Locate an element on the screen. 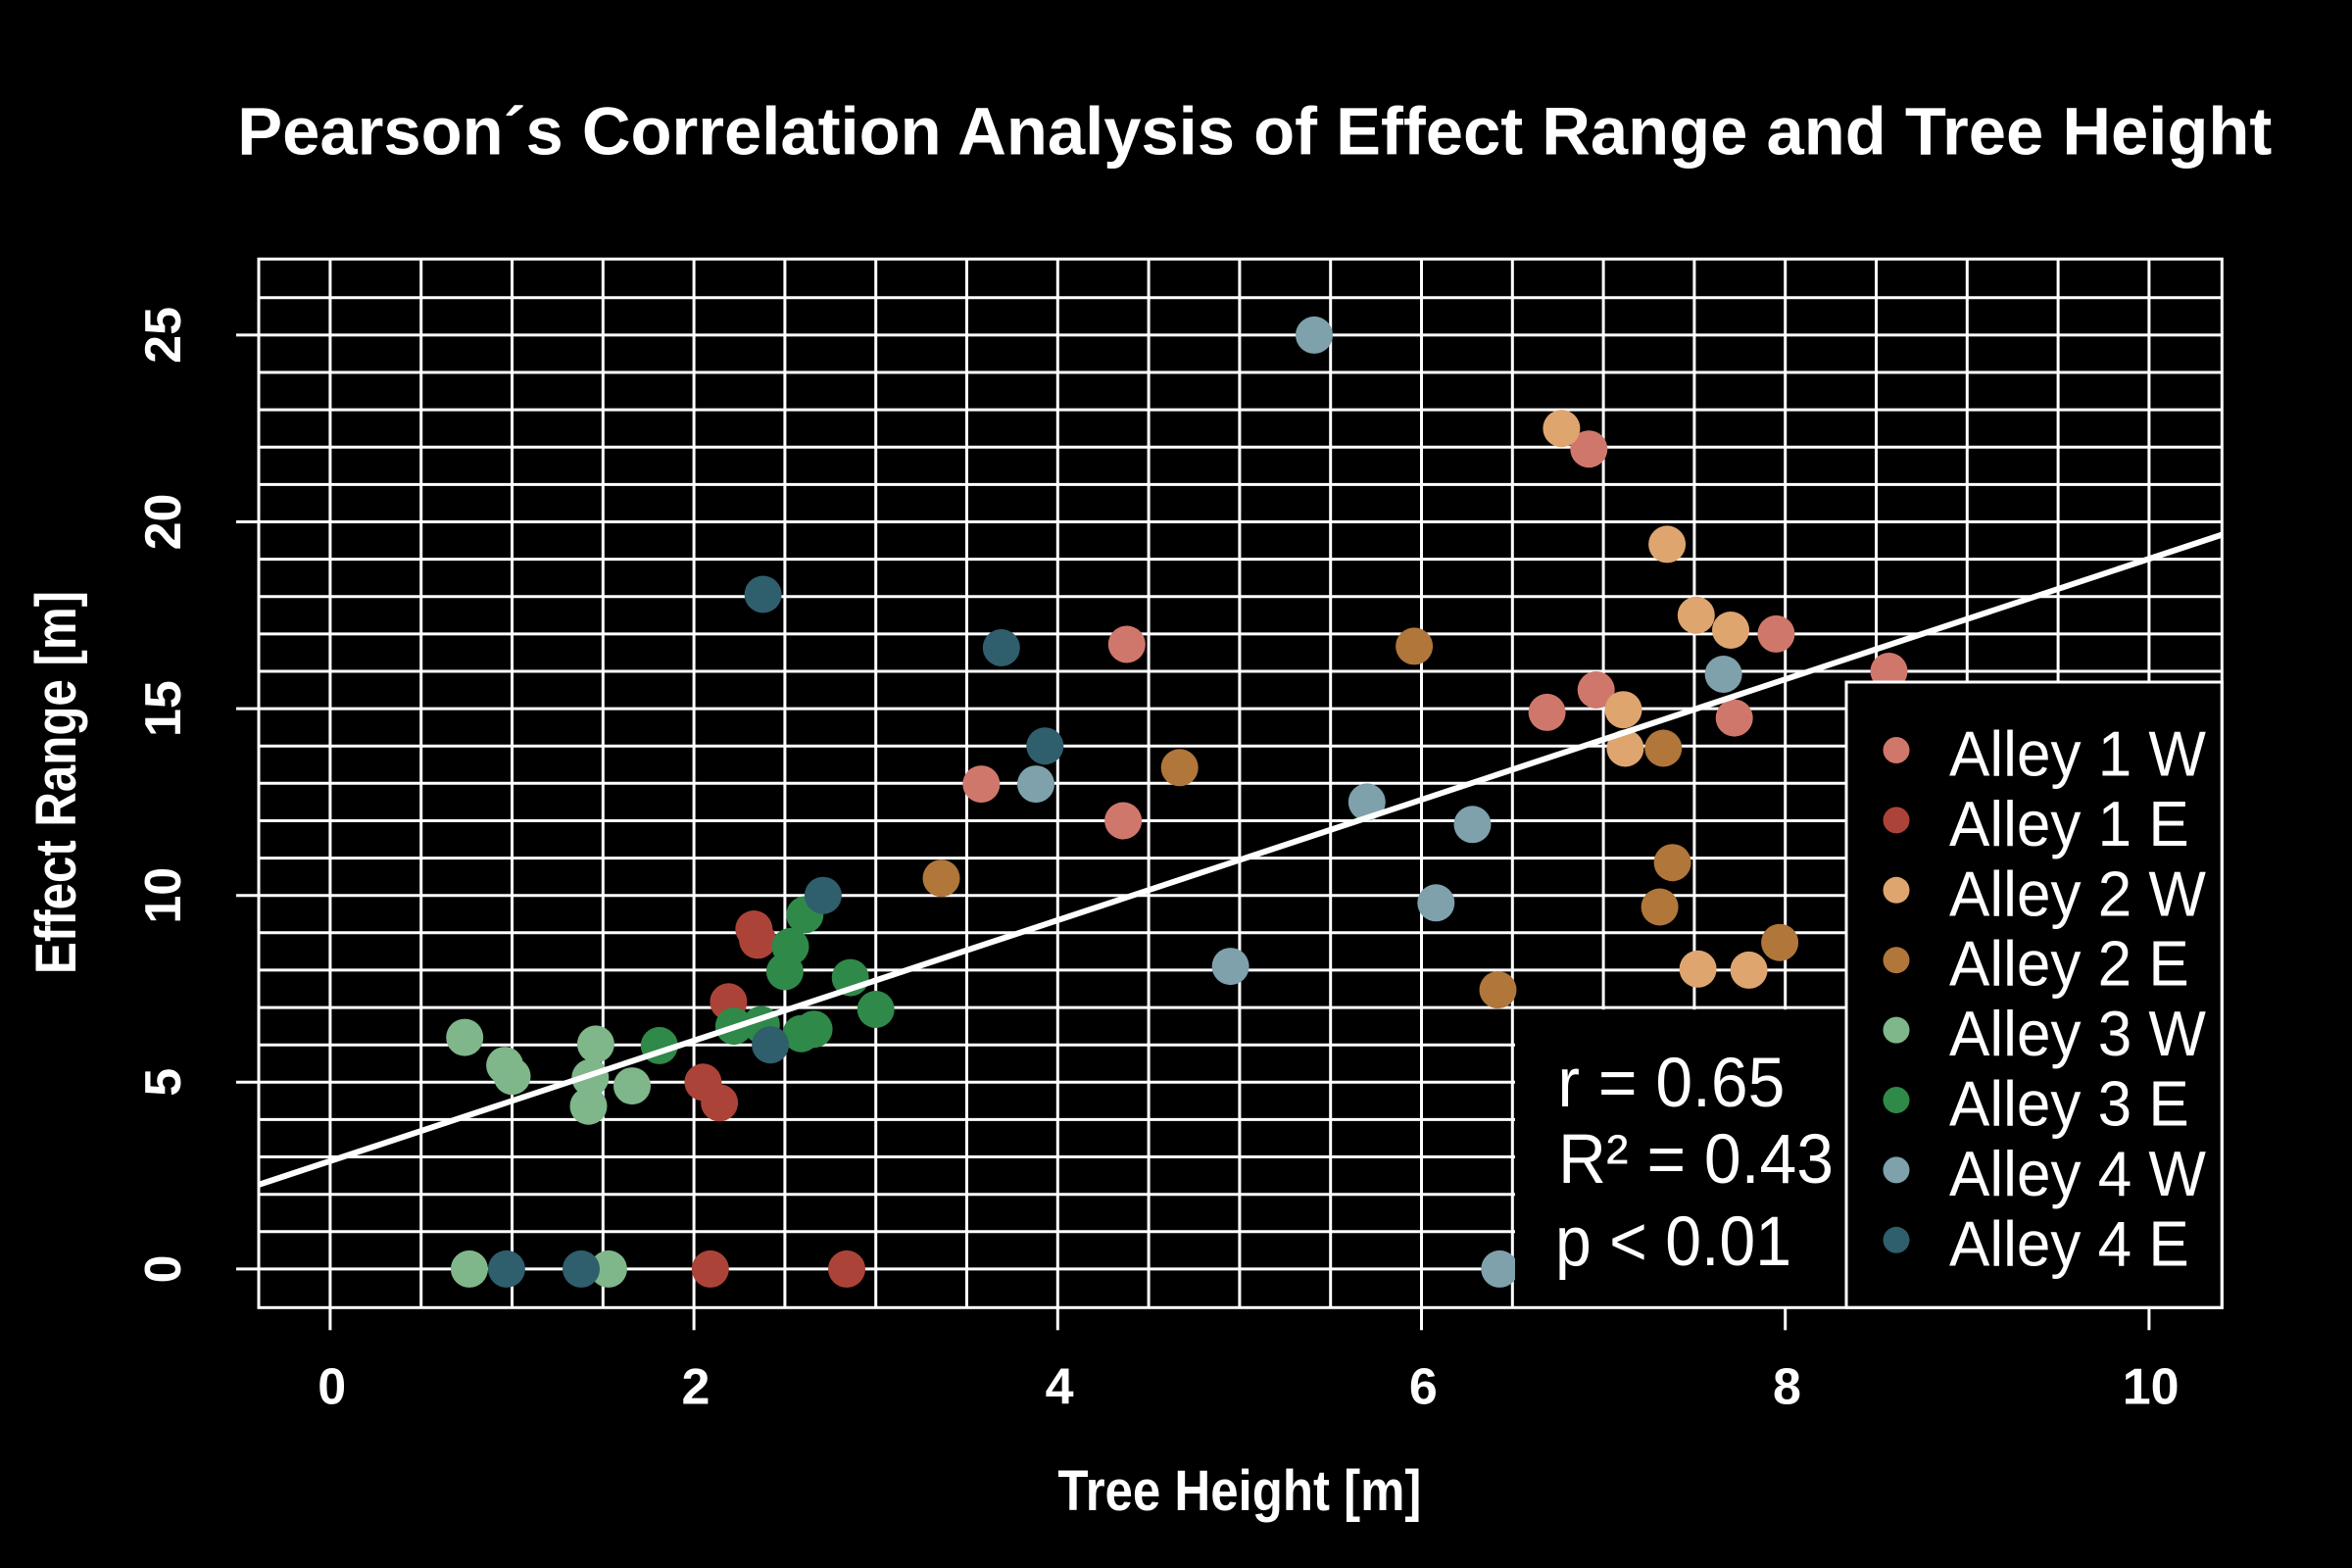 This screenshot has width=2352, height=1568. svg-text: Alley 3 E is located at coordinates (2069, 1104).